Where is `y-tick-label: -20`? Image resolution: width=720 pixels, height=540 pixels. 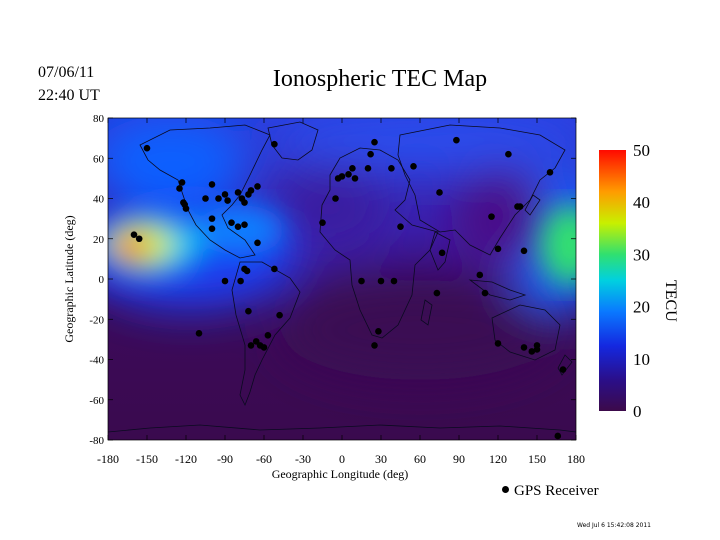 y-tick-label: -20 is located at coordinates (96, 320).